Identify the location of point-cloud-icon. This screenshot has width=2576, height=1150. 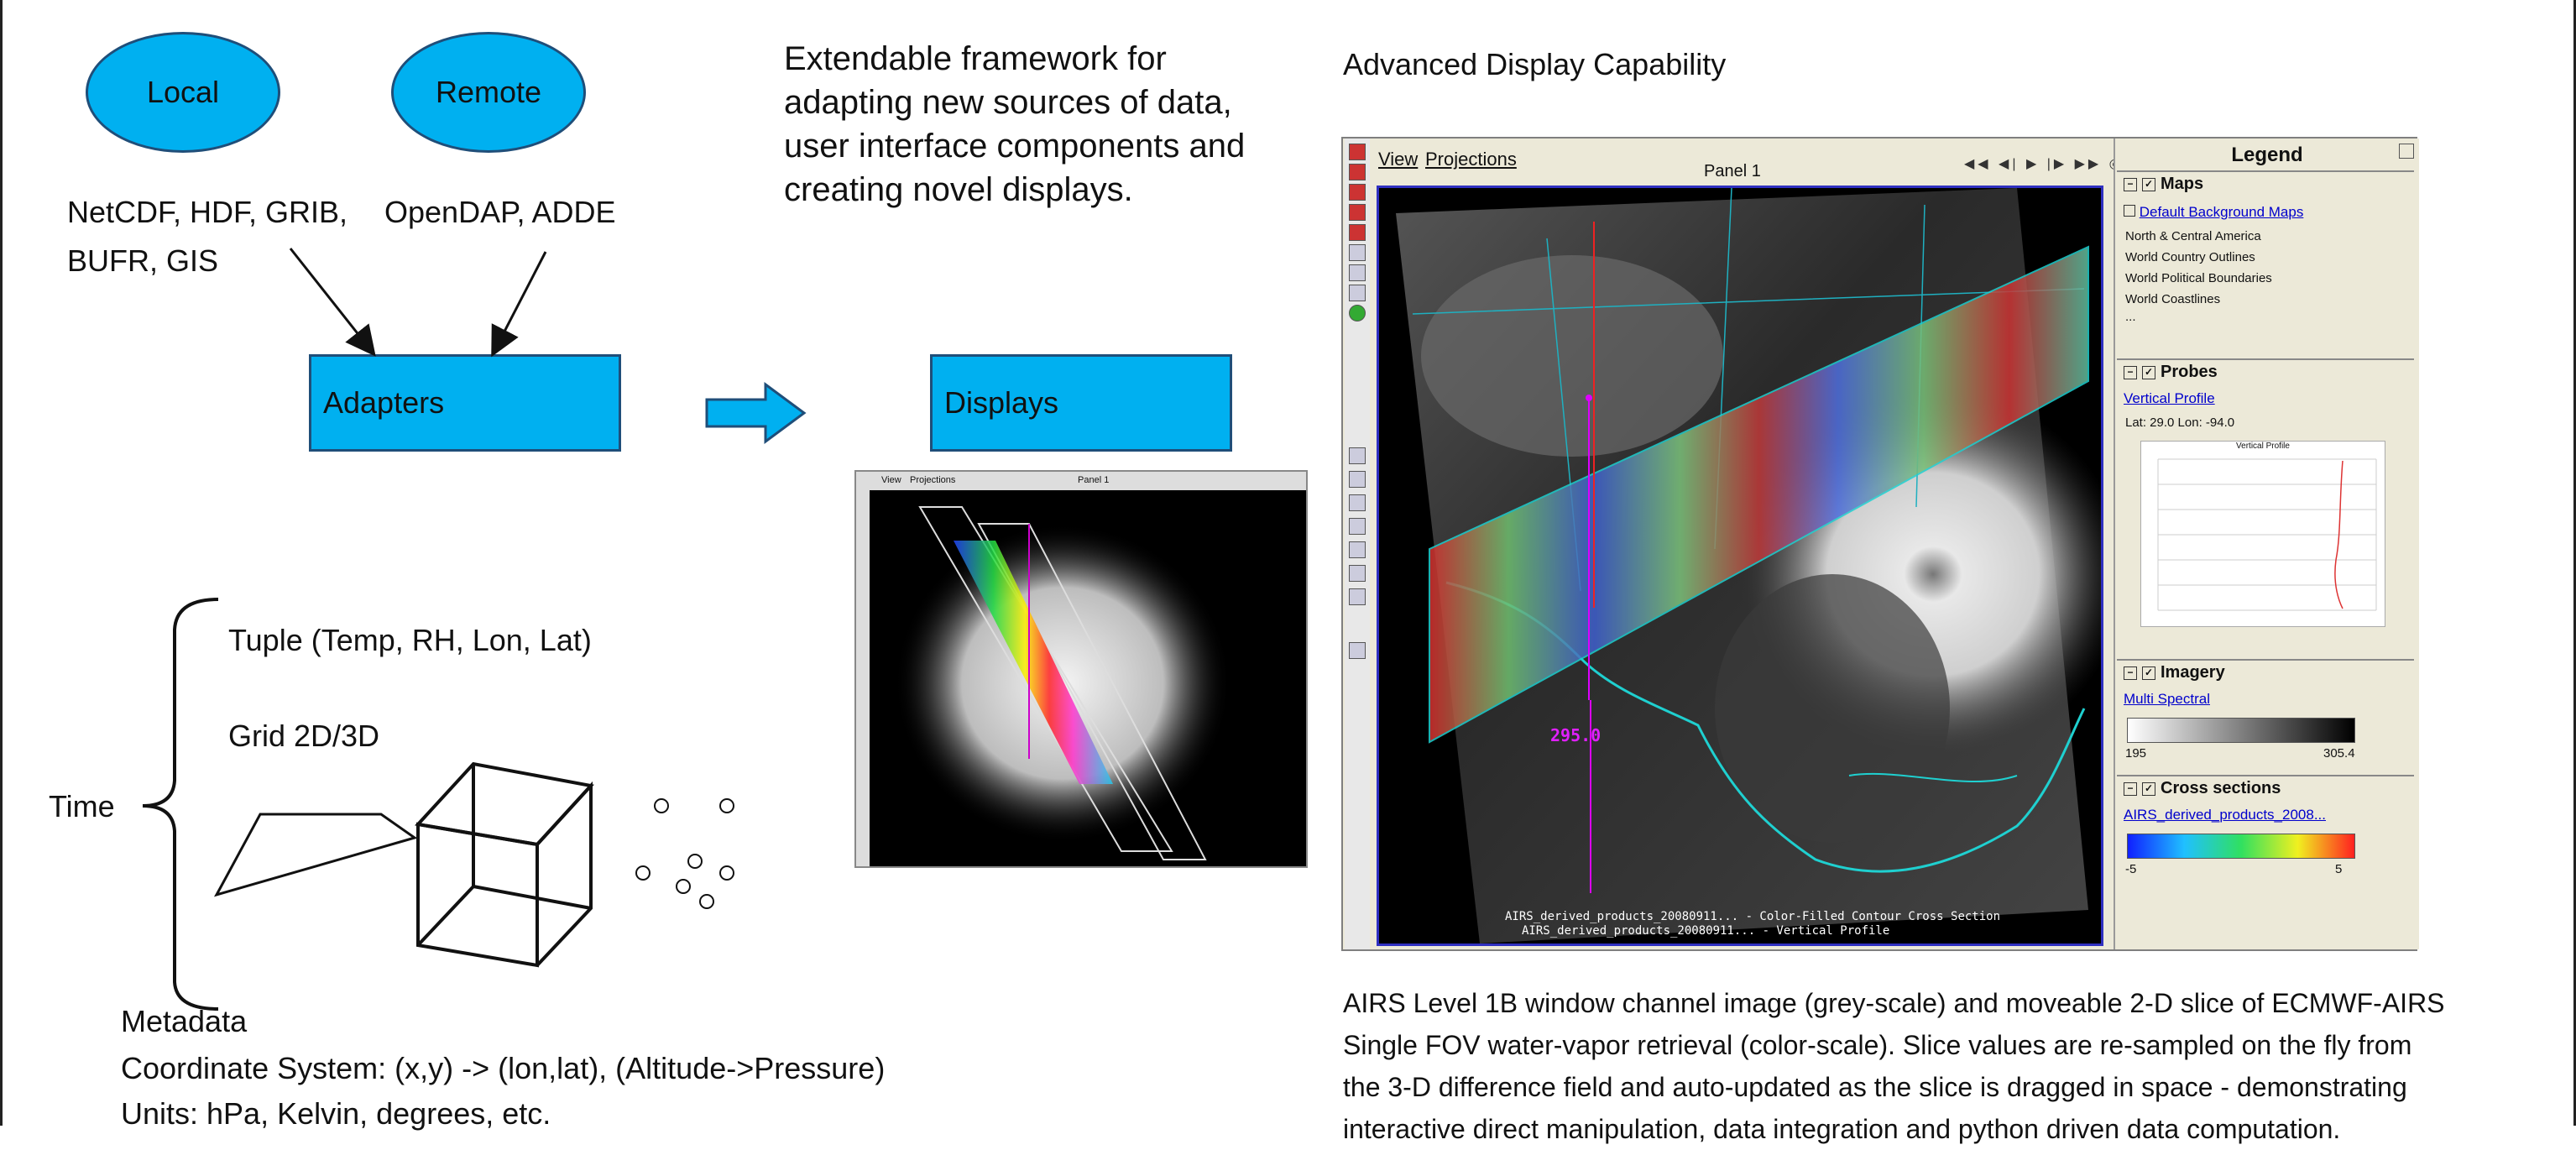
(684, 853).